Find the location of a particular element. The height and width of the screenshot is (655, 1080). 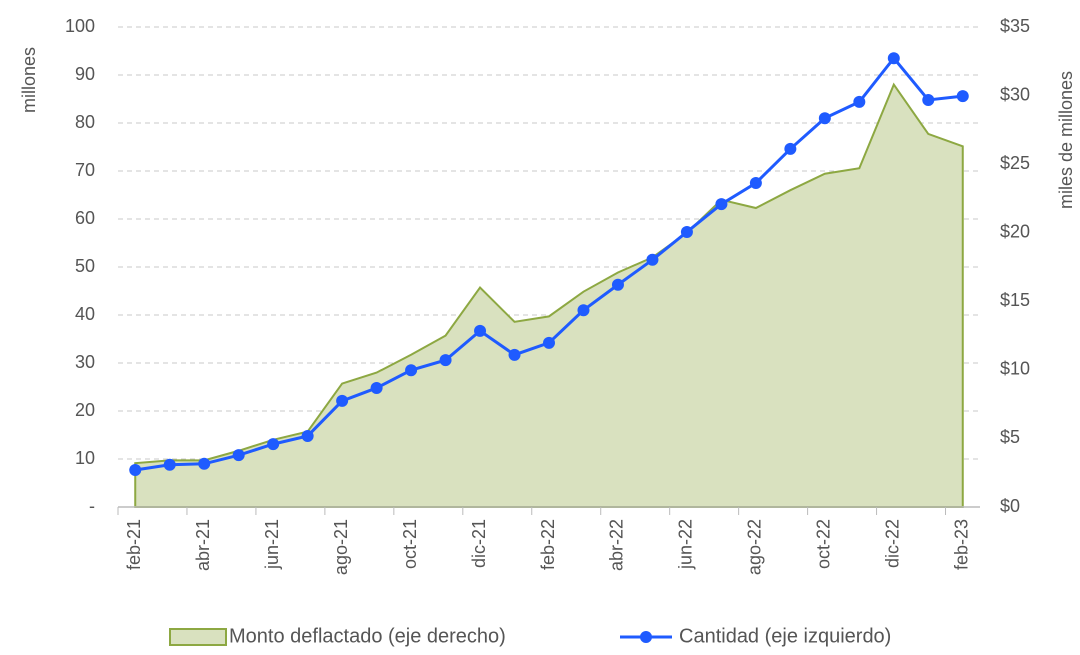

x-tick-label: jun-21 is located at coordinates (272, 544).